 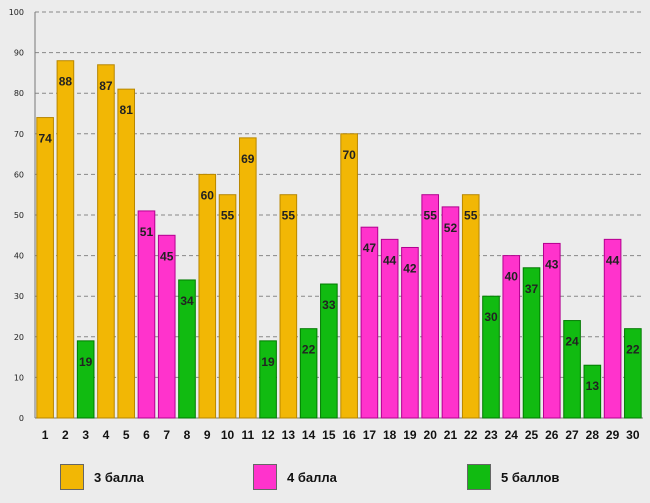 What do you see at coordinates (512, 277) in the screenshot?
I see `data-label: 40` at bounding box center [512, 277].